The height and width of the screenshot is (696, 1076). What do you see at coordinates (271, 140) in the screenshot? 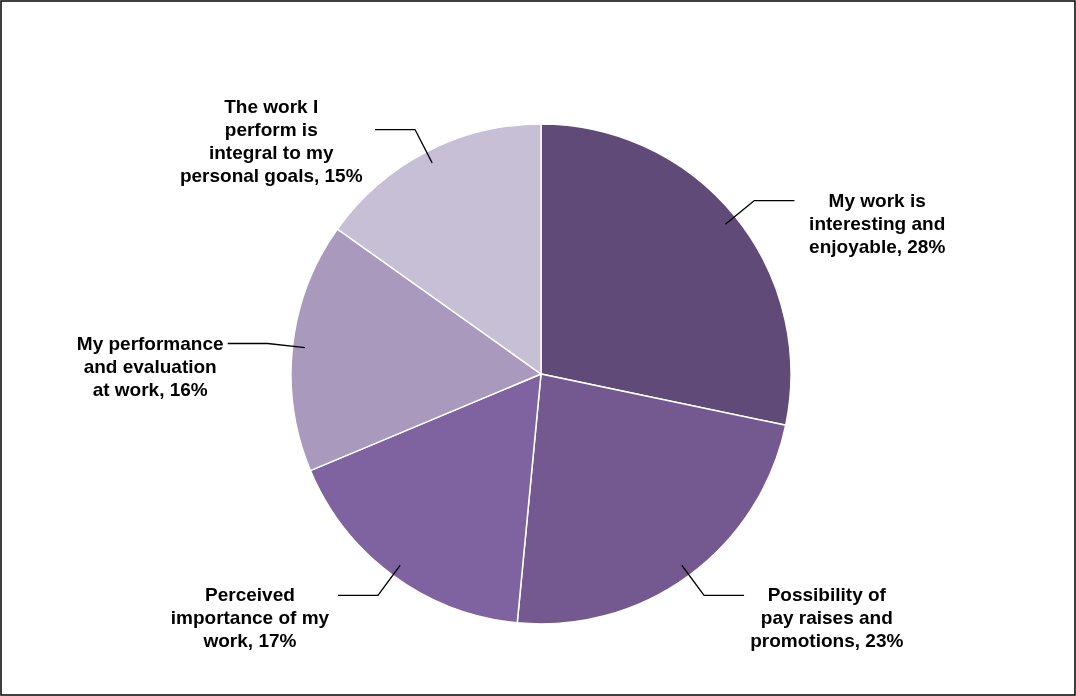
I see `slice-label: The work I perform is integral to my personal goals, 15%` at bounding box center [271, 140].